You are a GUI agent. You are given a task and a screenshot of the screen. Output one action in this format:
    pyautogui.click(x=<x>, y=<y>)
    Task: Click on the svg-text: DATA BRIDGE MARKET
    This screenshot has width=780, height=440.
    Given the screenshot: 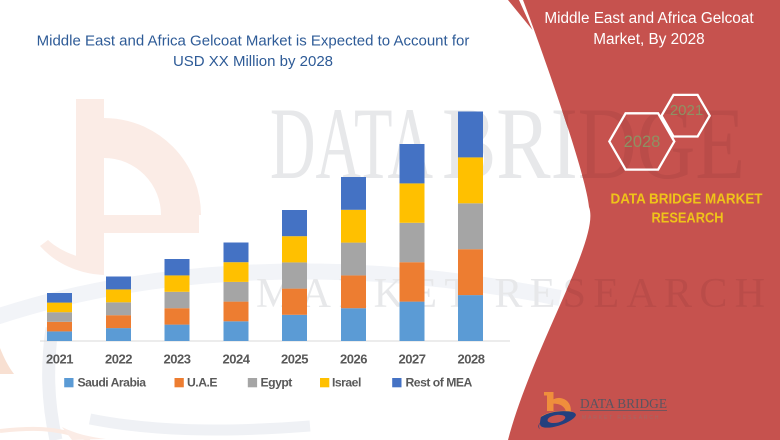 What is the action you would take?
    pyautogui.click(x=687, y=199)
    